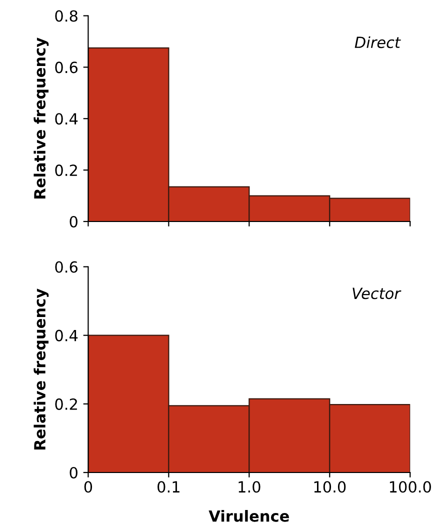 The image size is (441, 525). I want to click on text: 100.0, so click(410, 487).